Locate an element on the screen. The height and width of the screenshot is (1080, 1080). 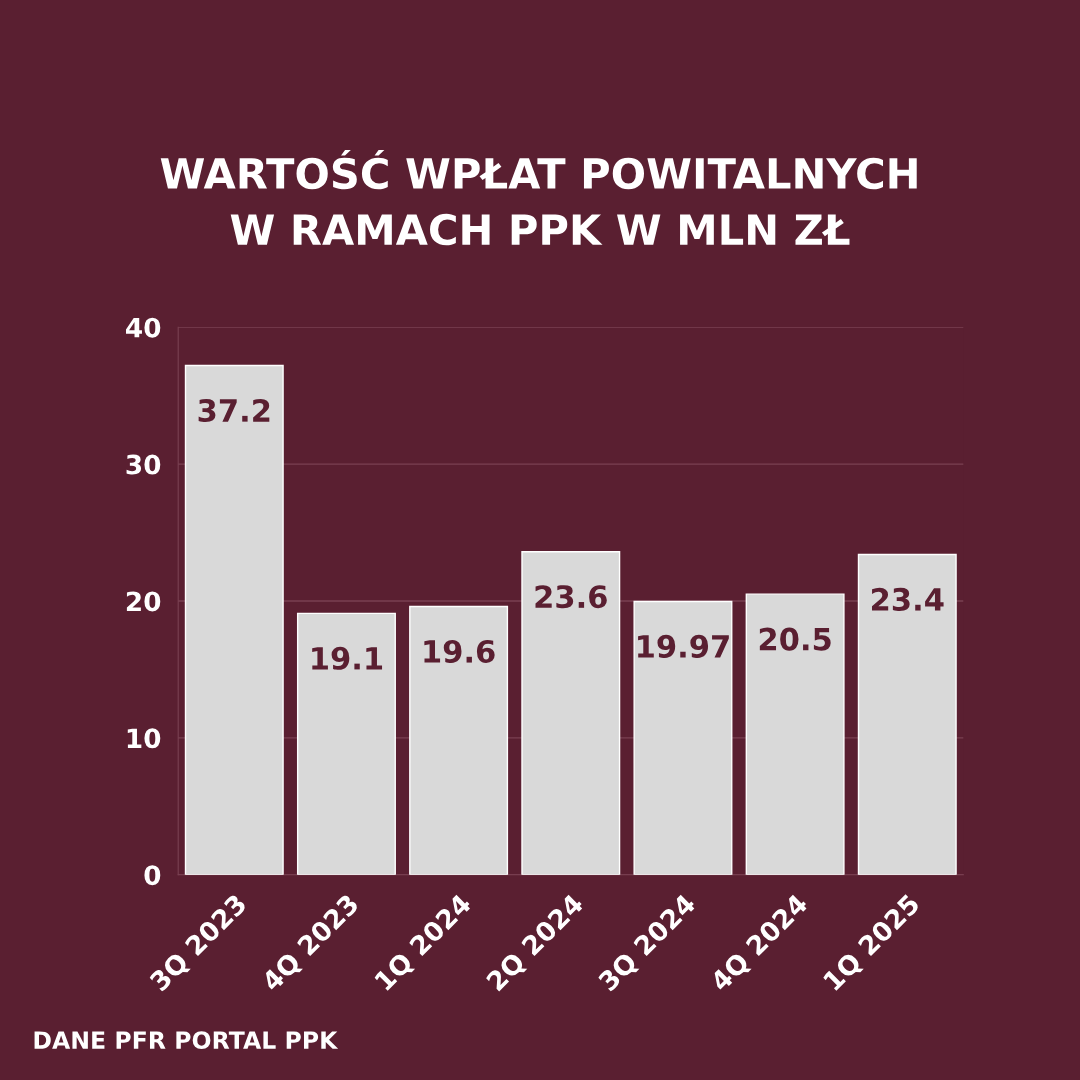
data-label: 19.97 is located at coordinates (683, 646).